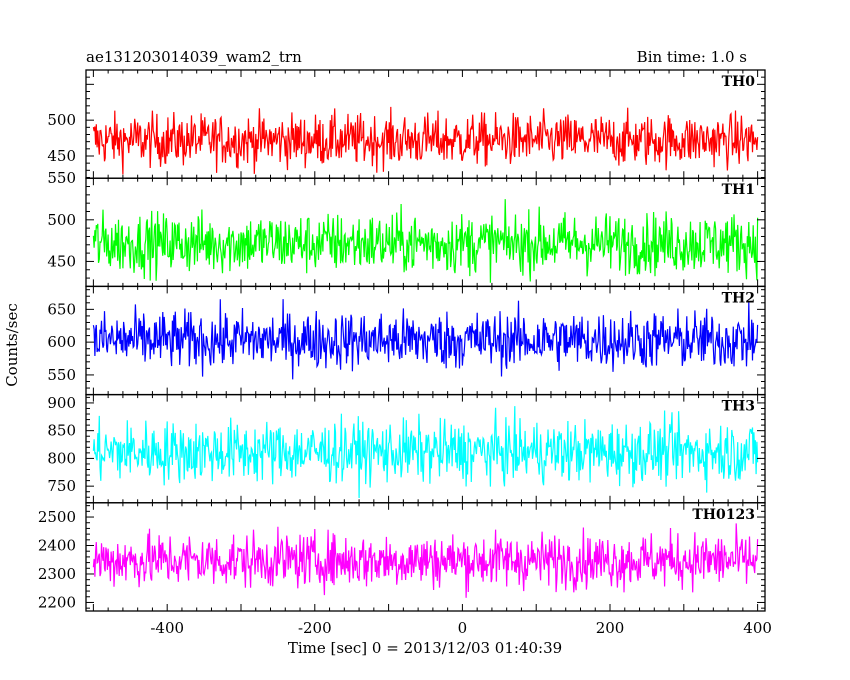 The height and width of the screenshot is (680, 850). I want to click on panel-th2: 550 600 650 TH2, so click(406, 340).